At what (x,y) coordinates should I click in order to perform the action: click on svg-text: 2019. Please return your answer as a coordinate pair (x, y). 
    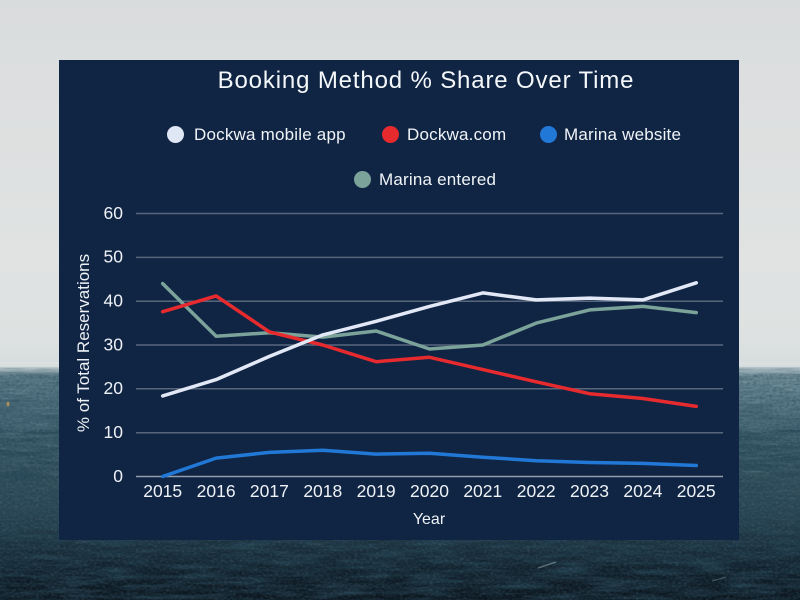
    Looking at the image, I should click on (376, 491).